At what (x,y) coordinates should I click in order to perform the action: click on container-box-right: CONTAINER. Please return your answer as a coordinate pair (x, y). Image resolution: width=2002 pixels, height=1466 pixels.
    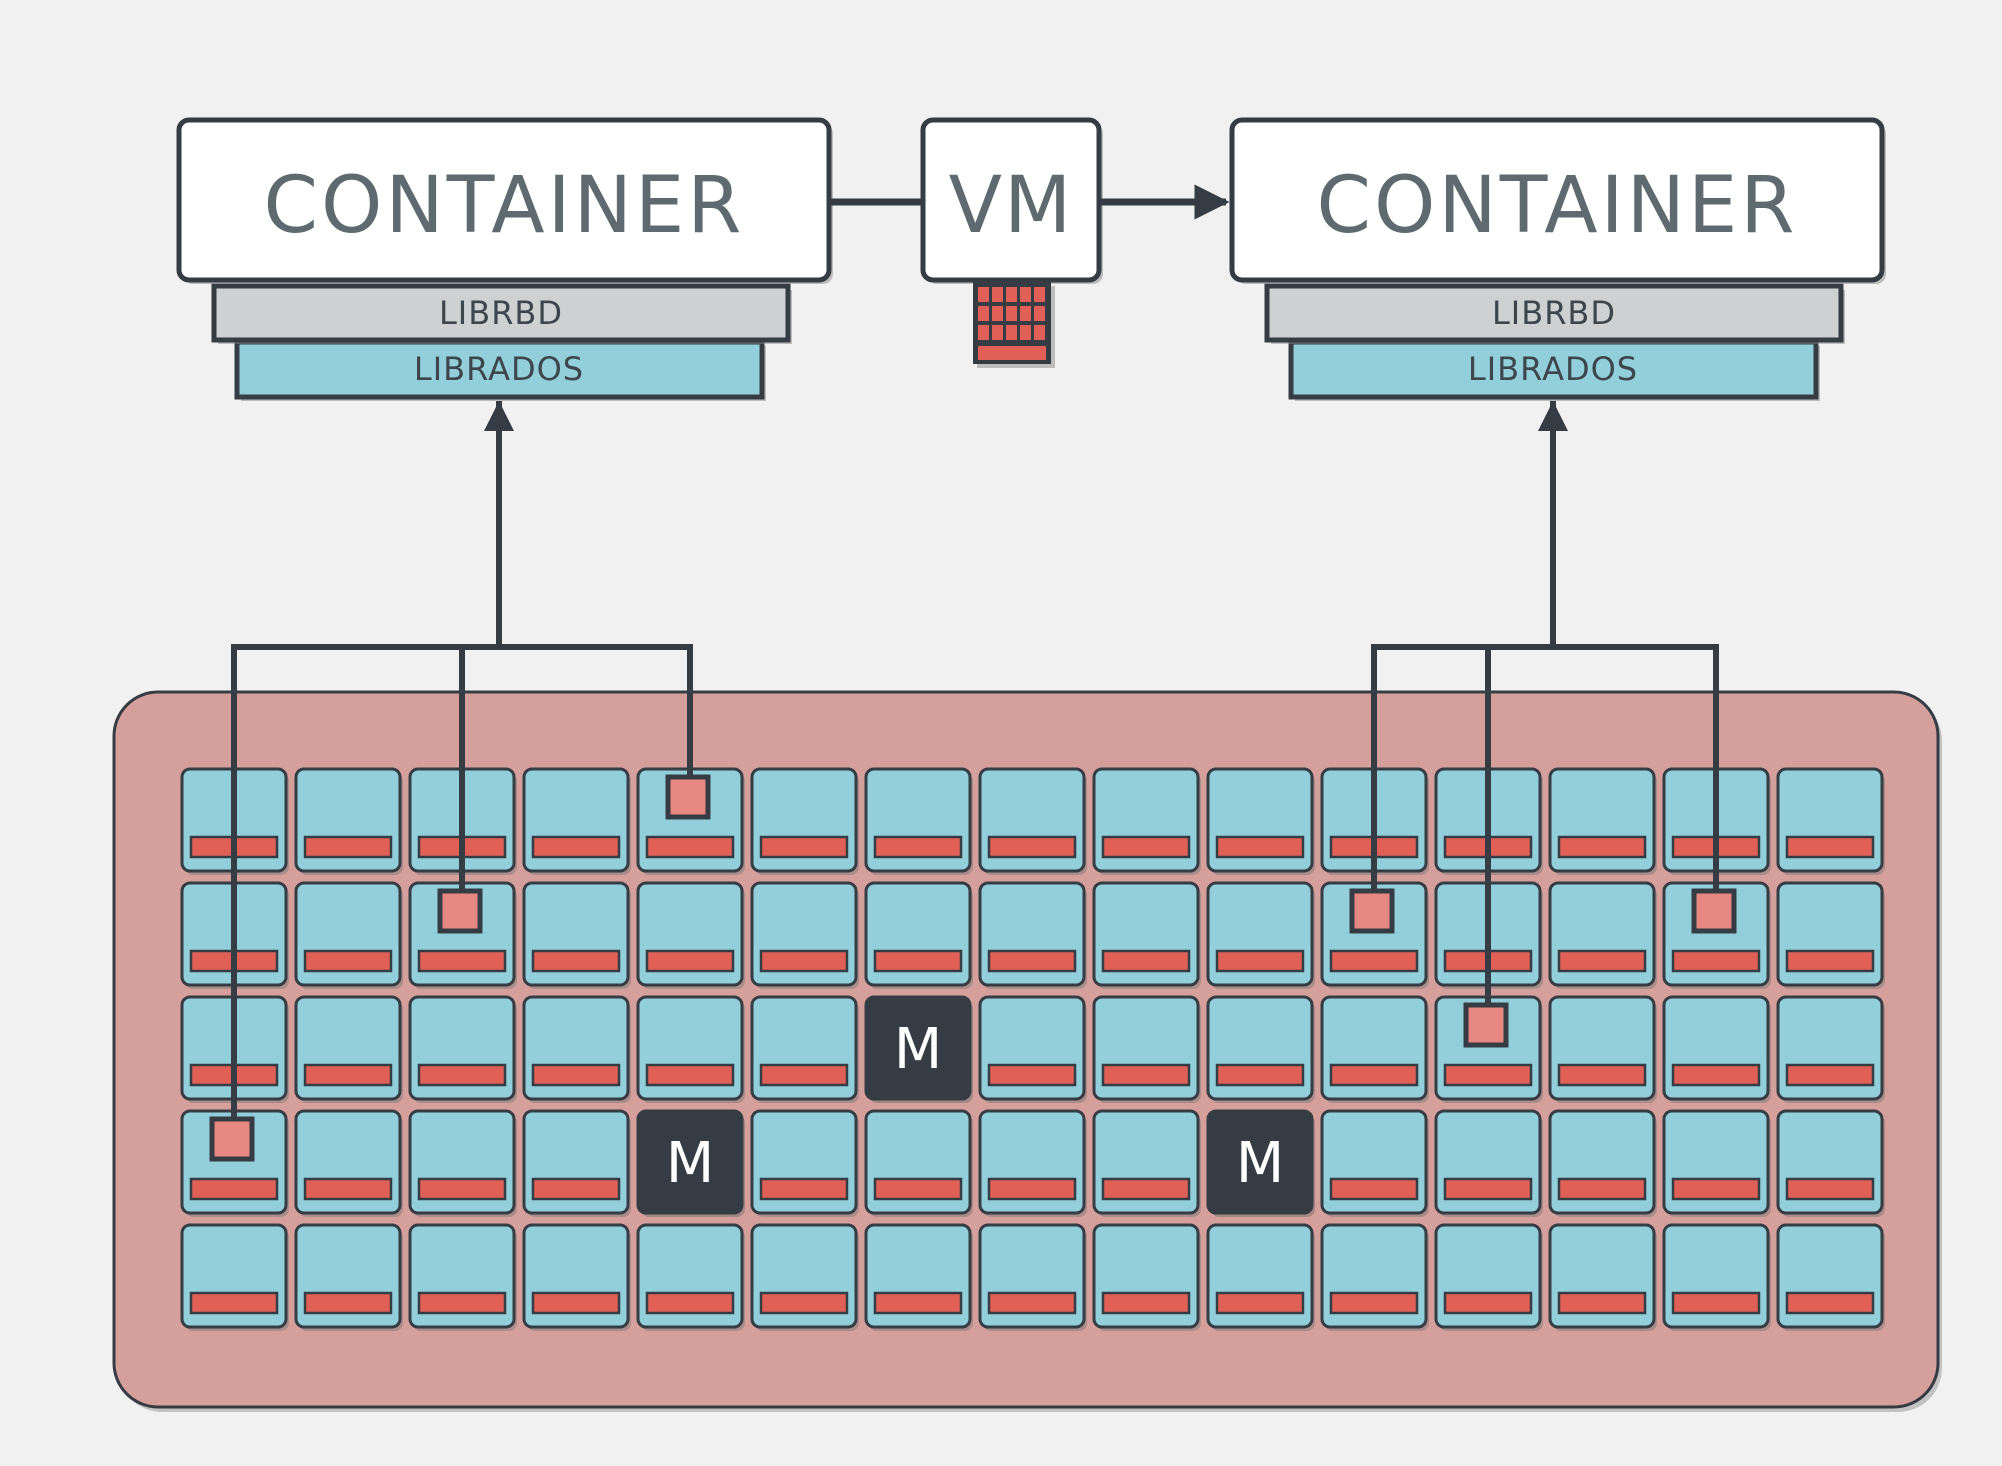
    Looking at the image, I should click on (1557, 200).